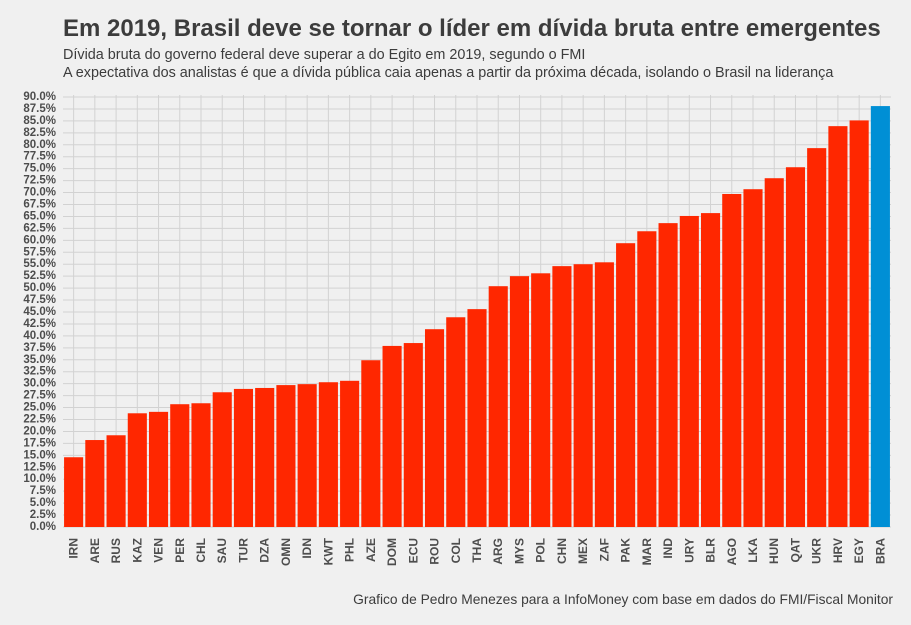 This screenshot has height=625, width=911. Describe the element at coordinates (39, 288) in the screenshot. I see `y-tick-label: 50.0%` at that location.